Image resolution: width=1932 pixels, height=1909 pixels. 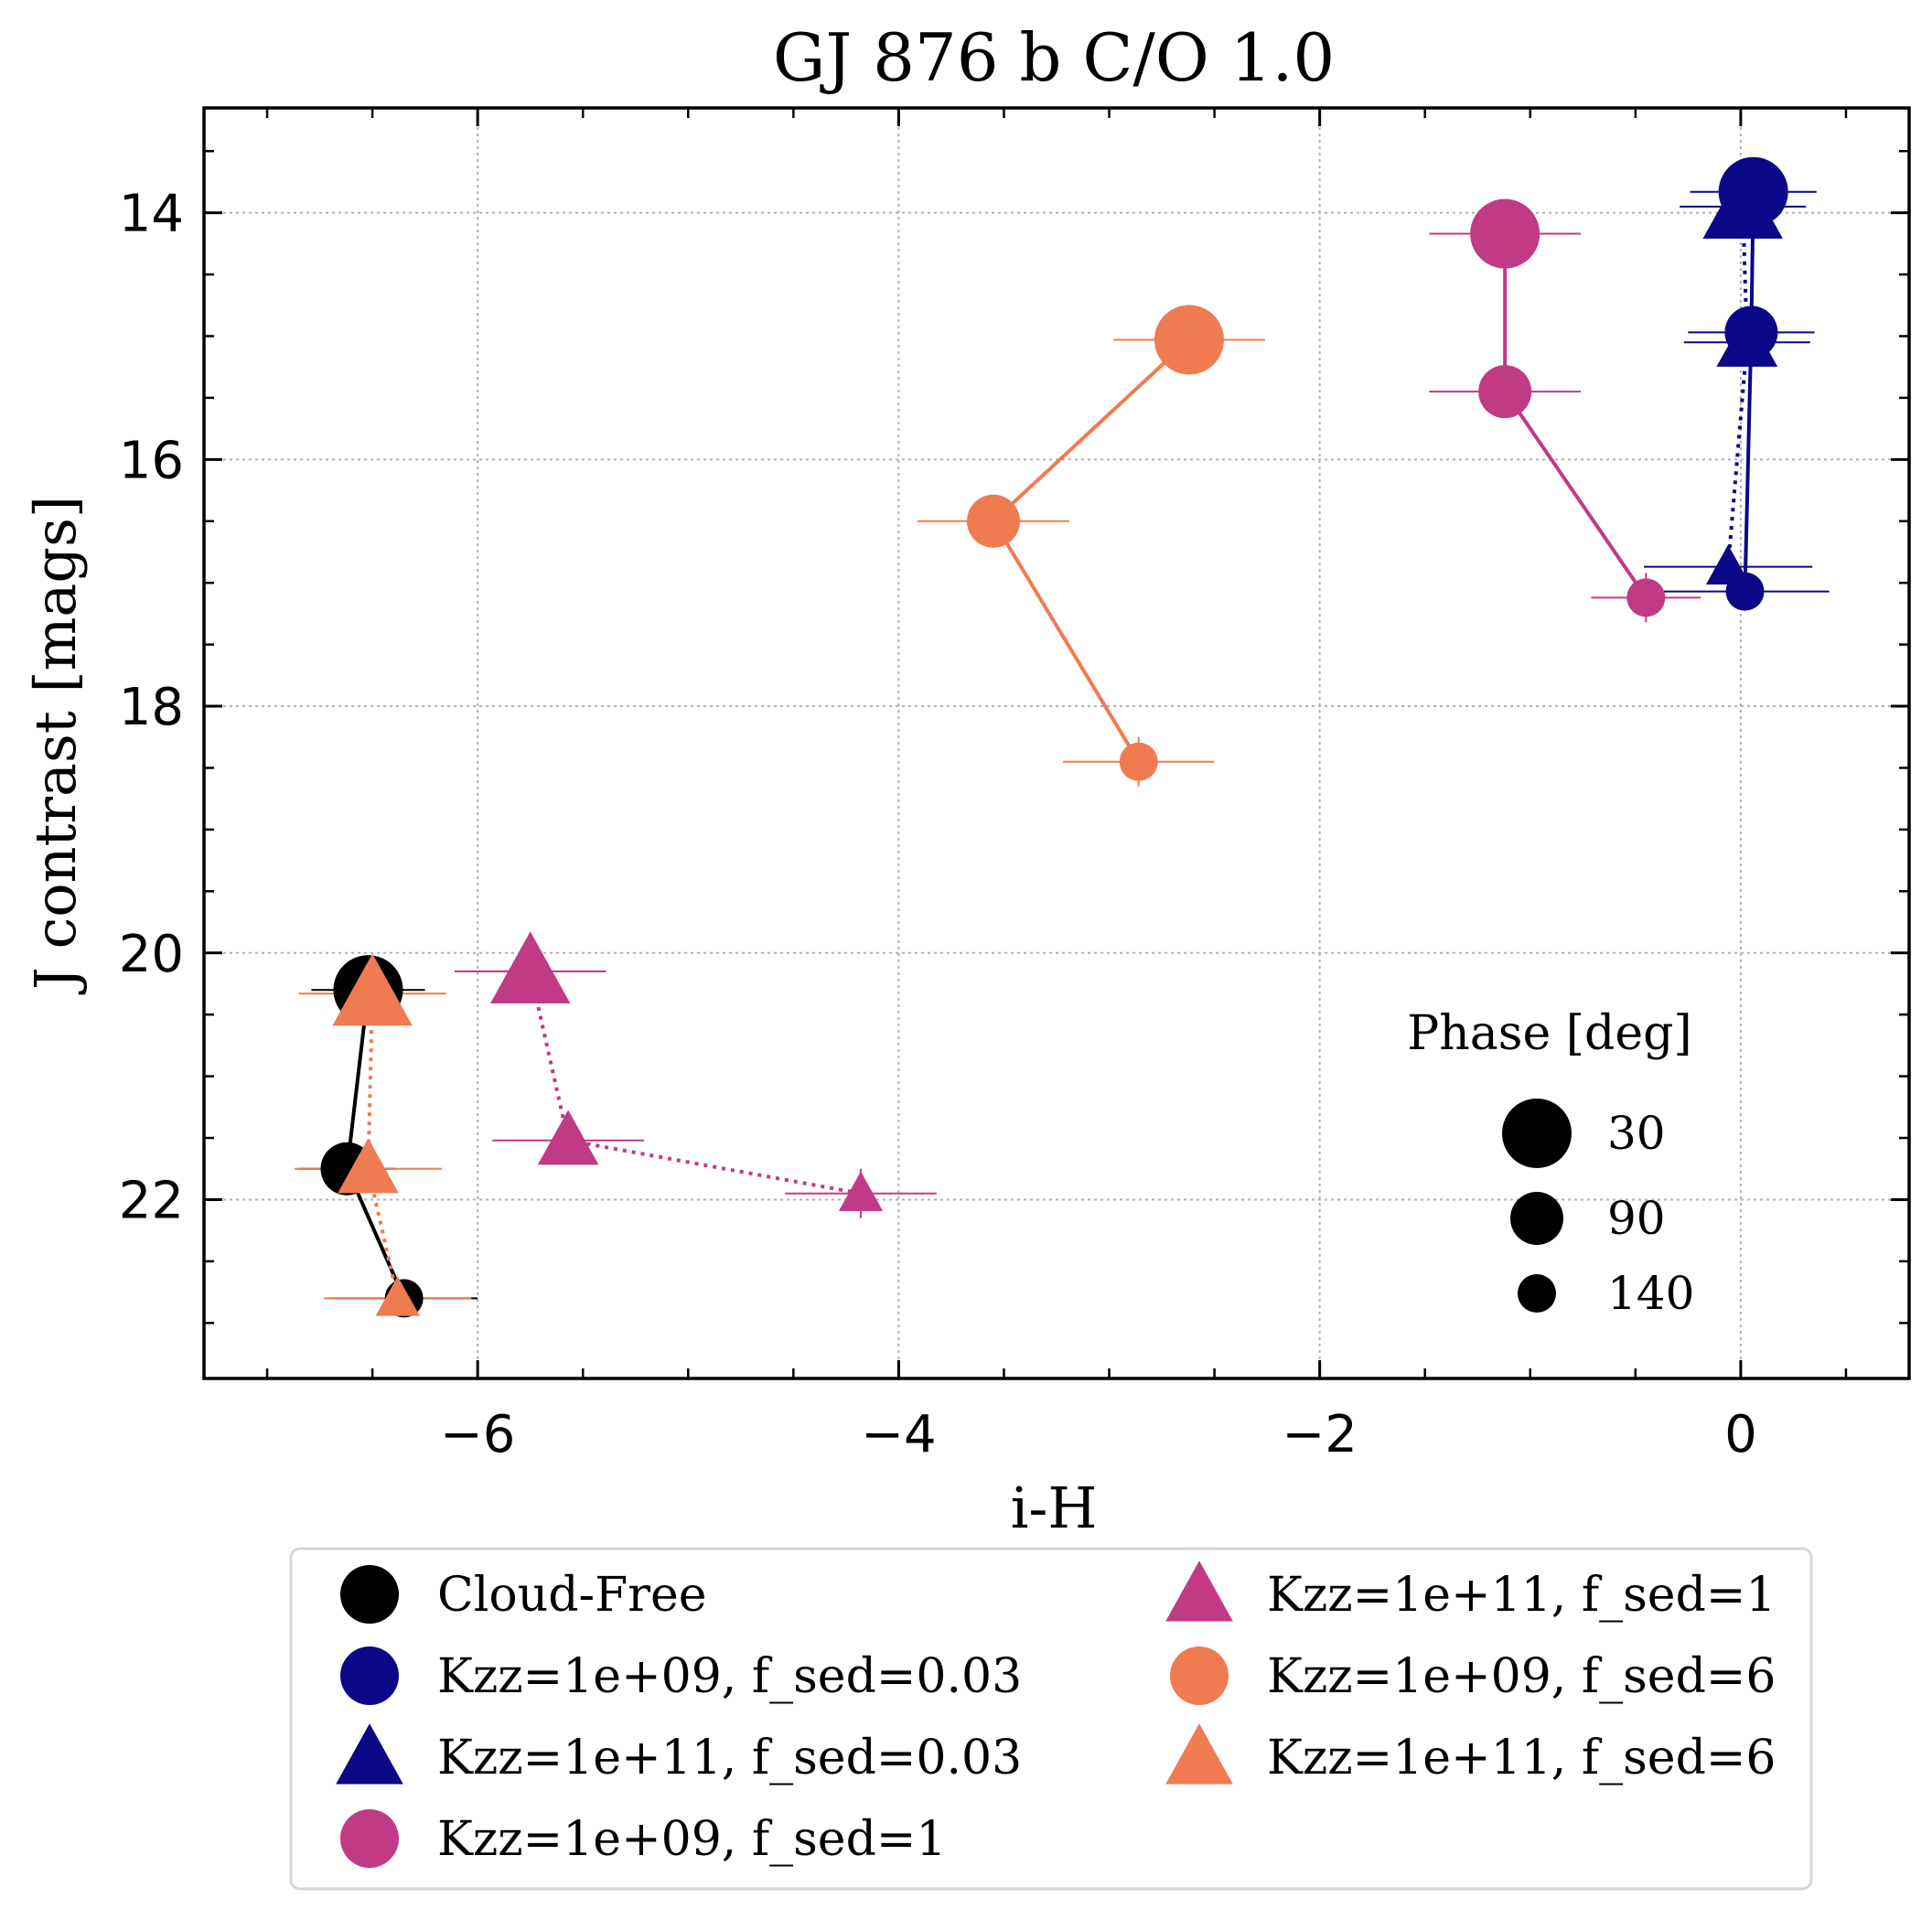 What do you see at coordinates (572, 1595) in the screenshot?
I see `legend-label: Cloud-Free` at bounding box center [572, 1595].